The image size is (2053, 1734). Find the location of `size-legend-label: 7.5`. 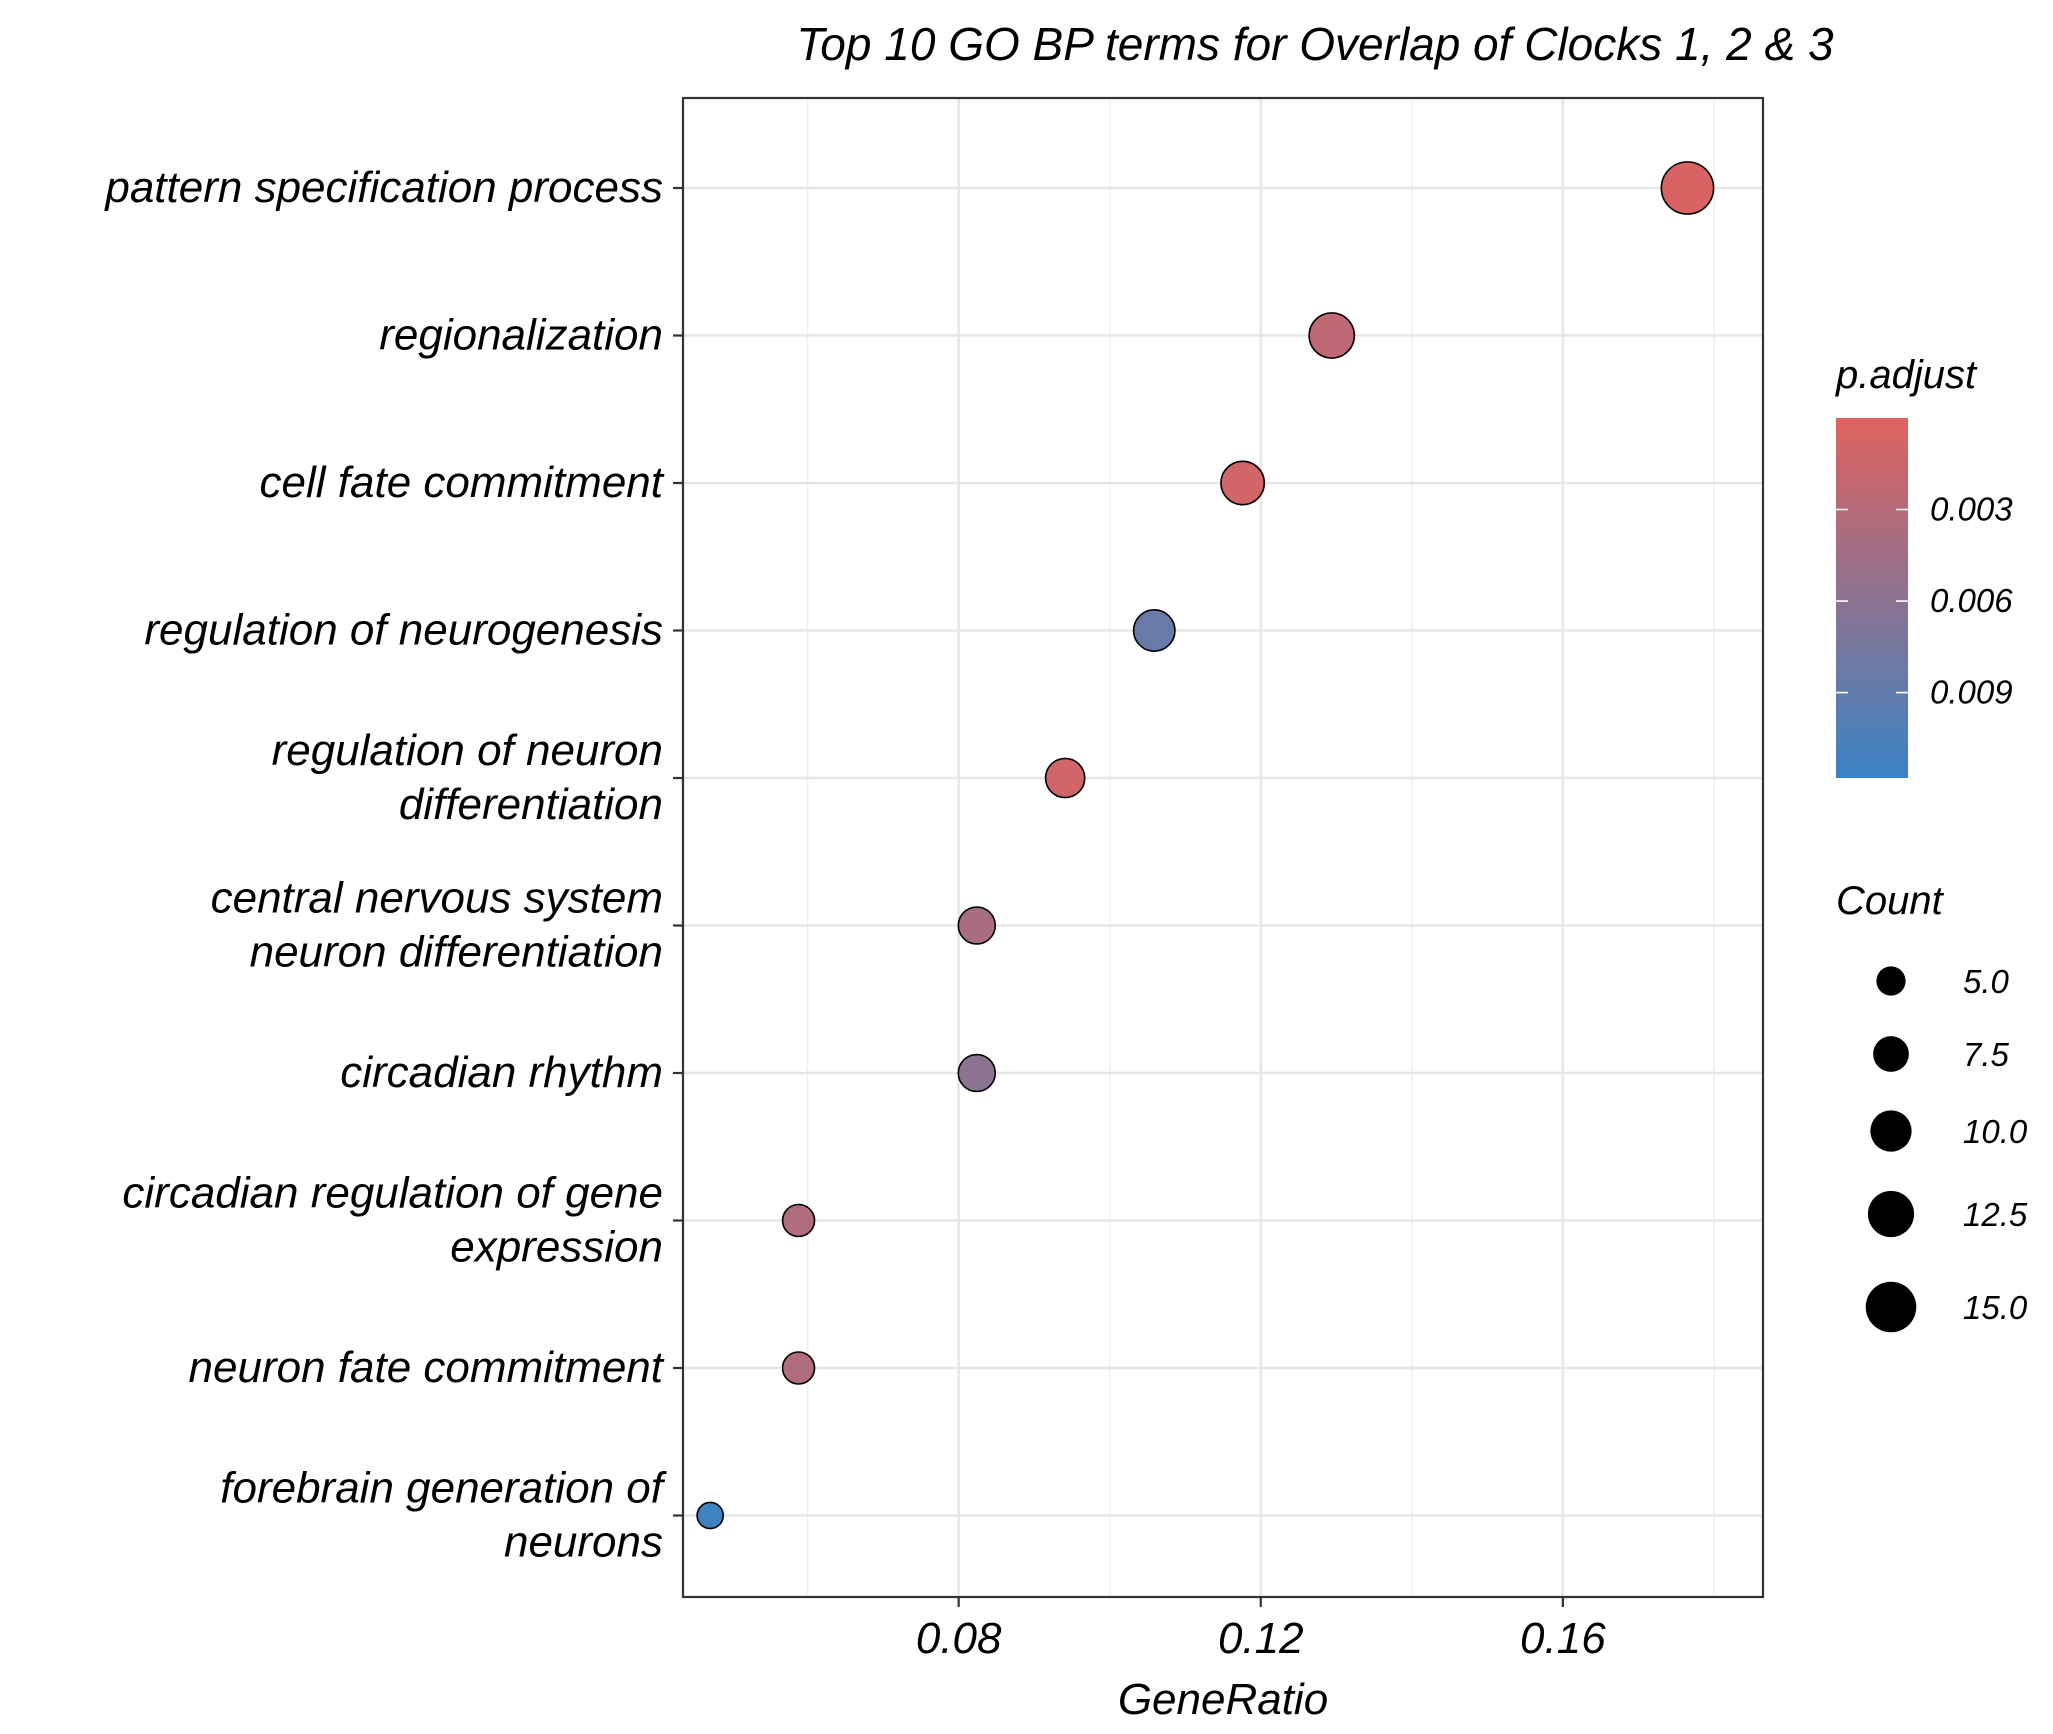

size-legend-label: 7.5 is located at coordinates (1986, 1054).